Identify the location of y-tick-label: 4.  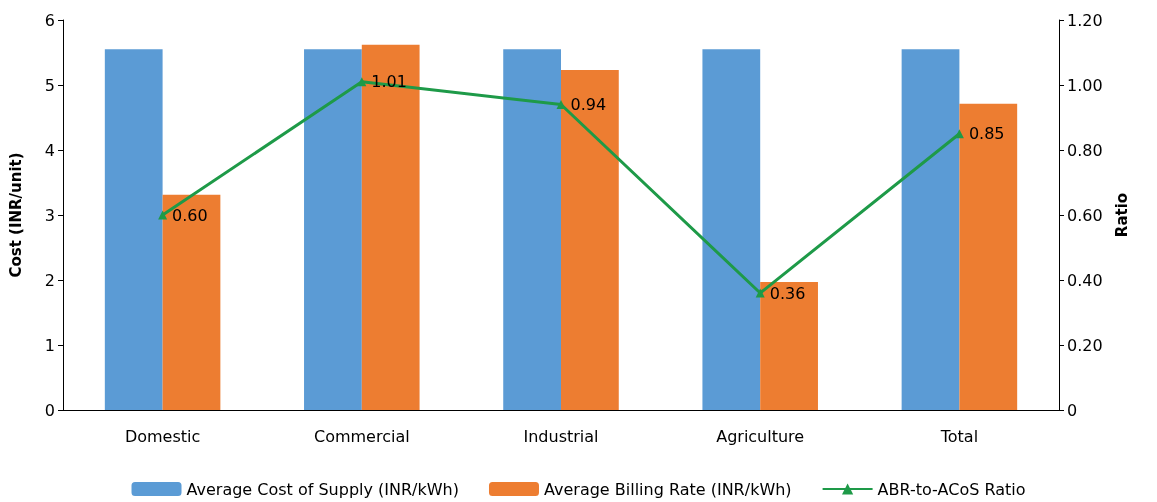
(49, 150).